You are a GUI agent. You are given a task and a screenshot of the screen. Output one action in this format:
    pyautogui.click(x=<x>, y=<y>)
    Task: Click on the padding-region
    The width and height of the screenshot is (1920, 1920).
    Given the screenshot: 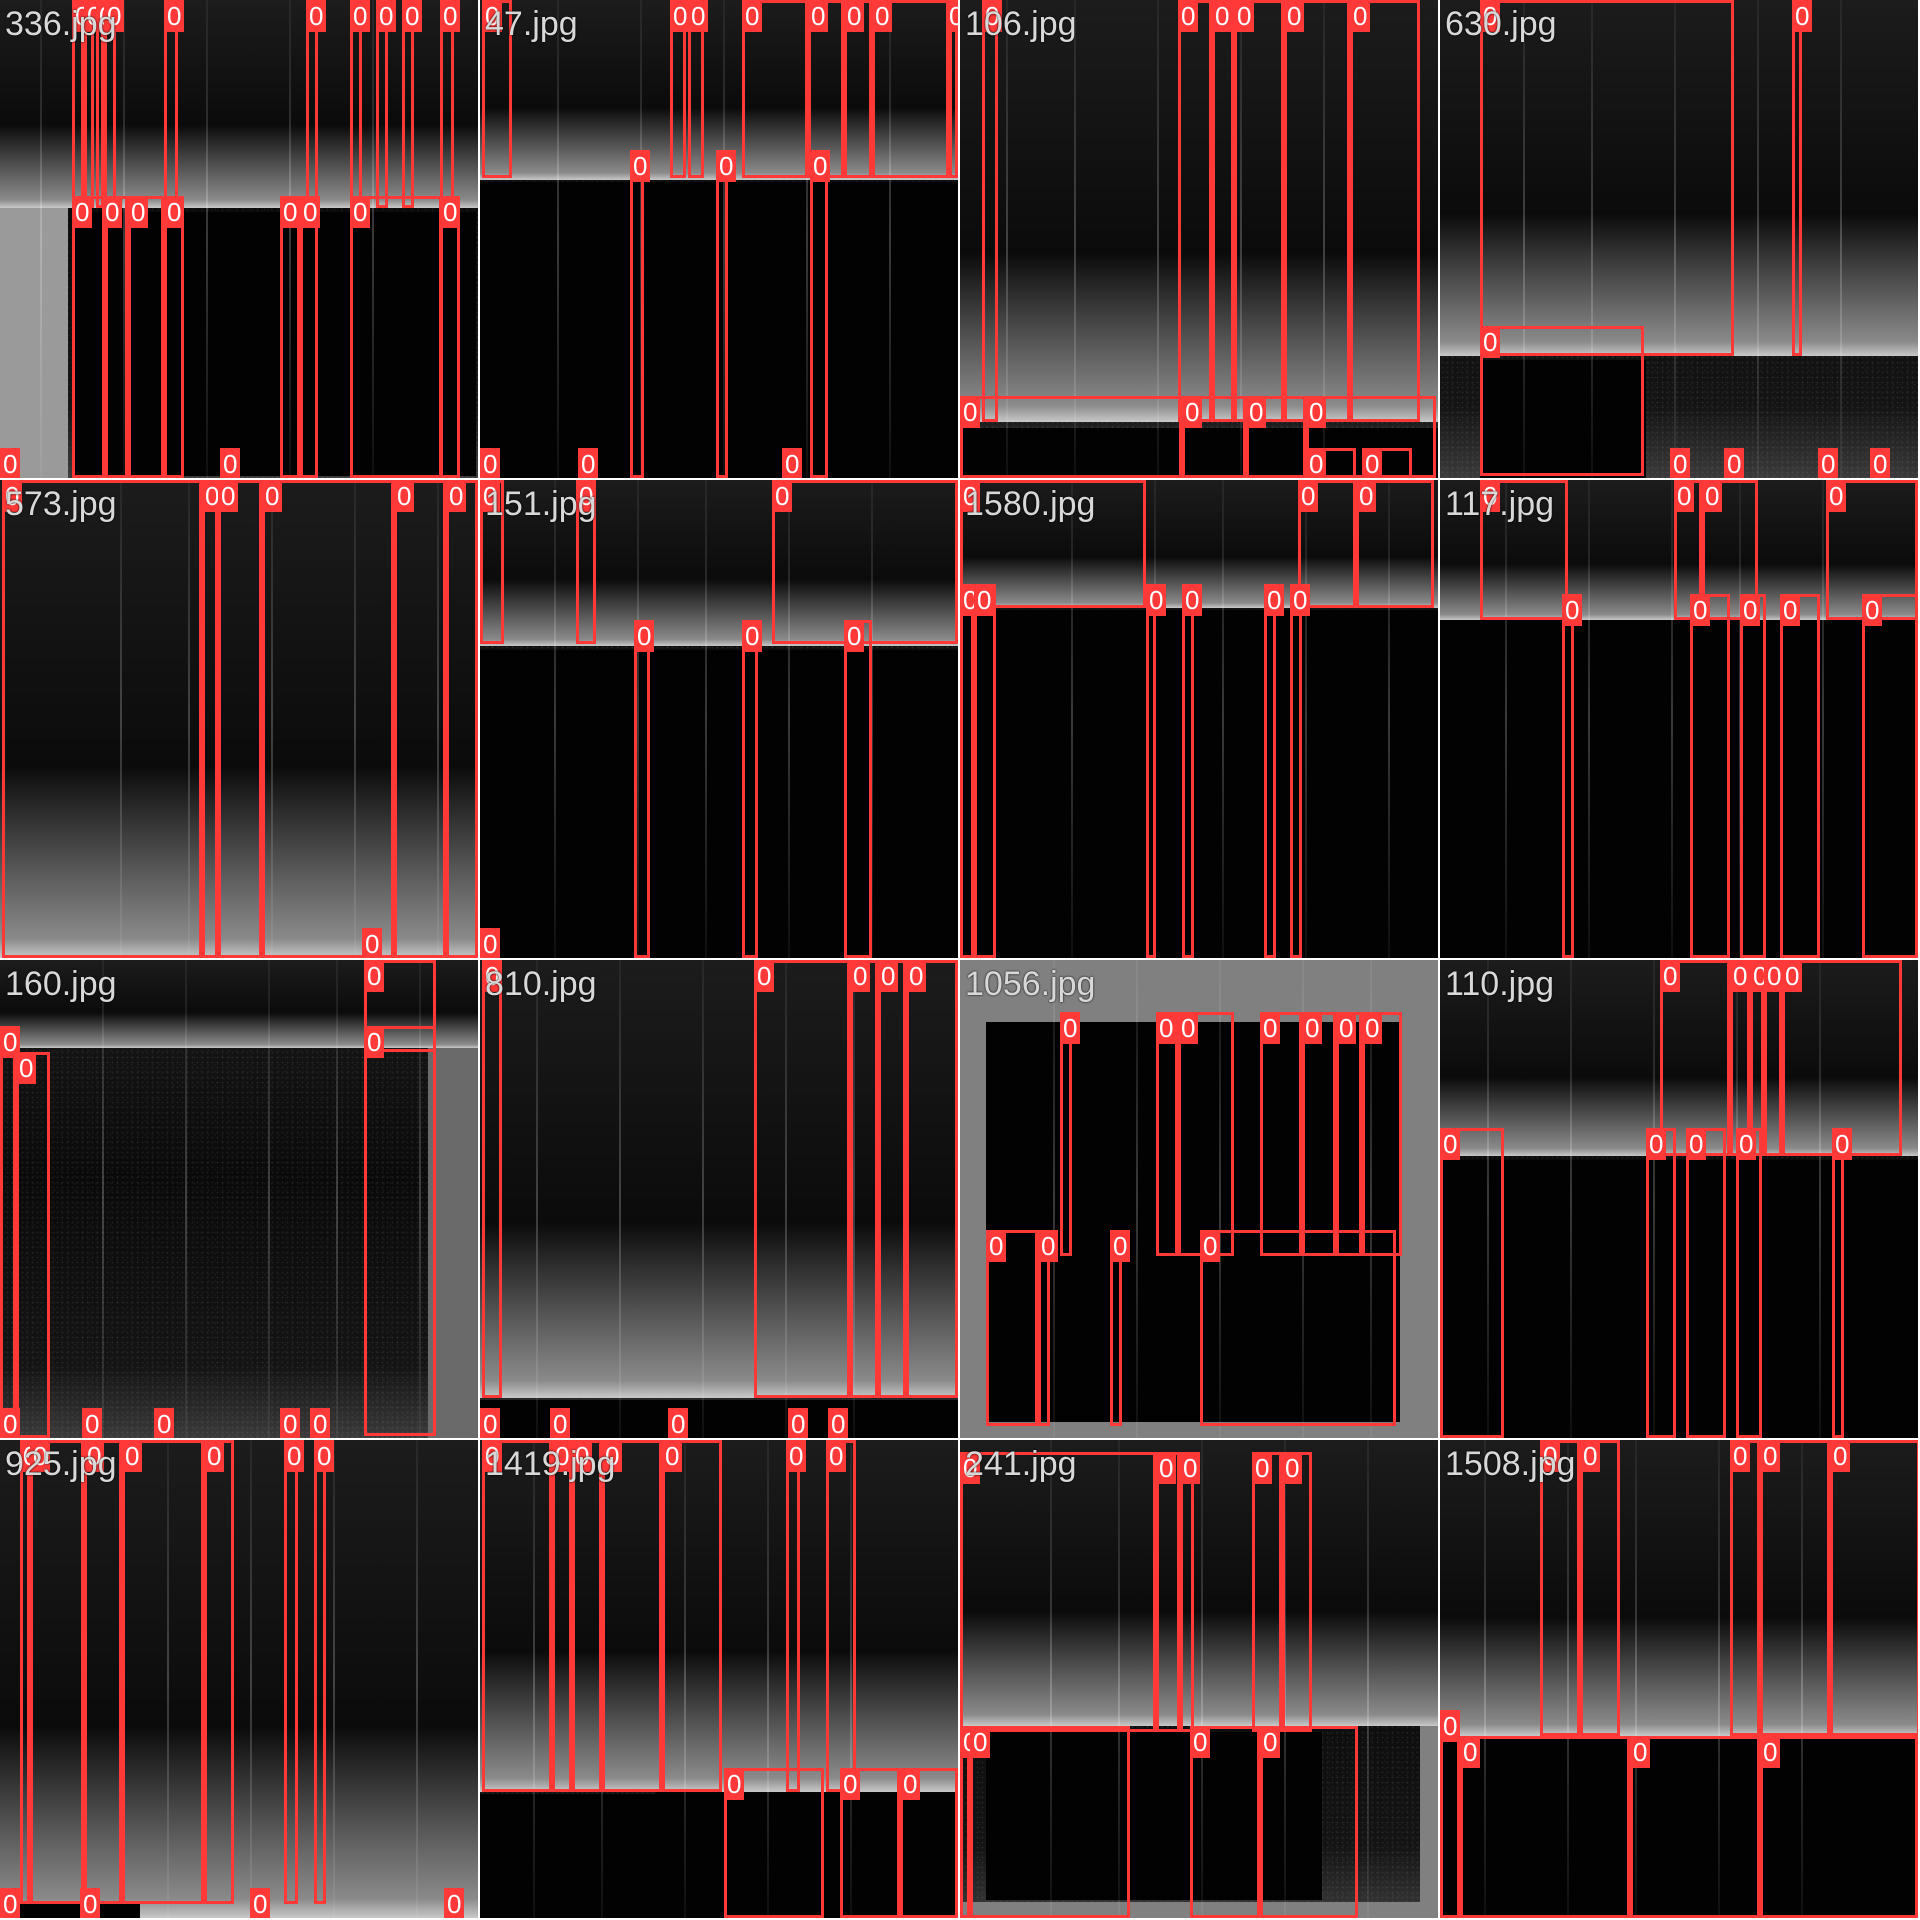 What is the action you would take?
    pyautogui.click(x=1199, y=1910)
    